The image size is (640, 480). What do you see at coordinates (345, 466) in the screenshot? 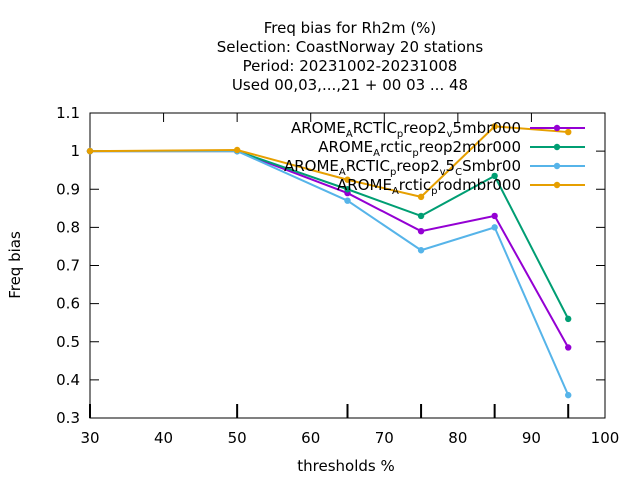
I see `x-axis-label: thresholds %` at bounding box center [345, 466].